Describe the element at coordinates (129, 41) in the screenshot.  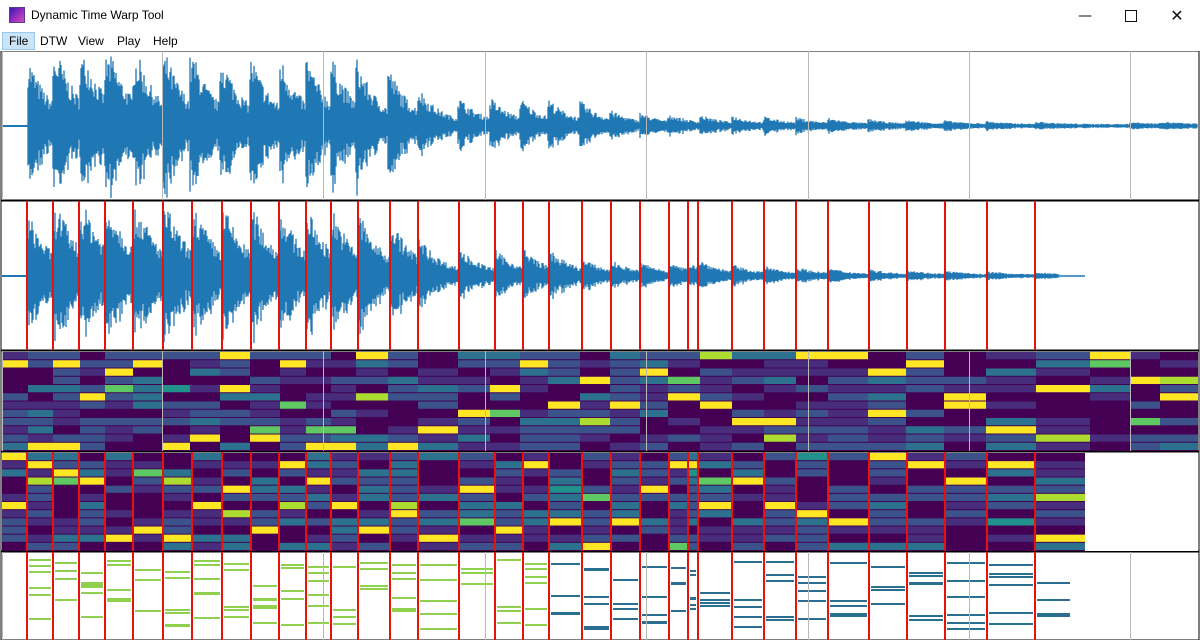
I see `menu-play: Play` at that location.